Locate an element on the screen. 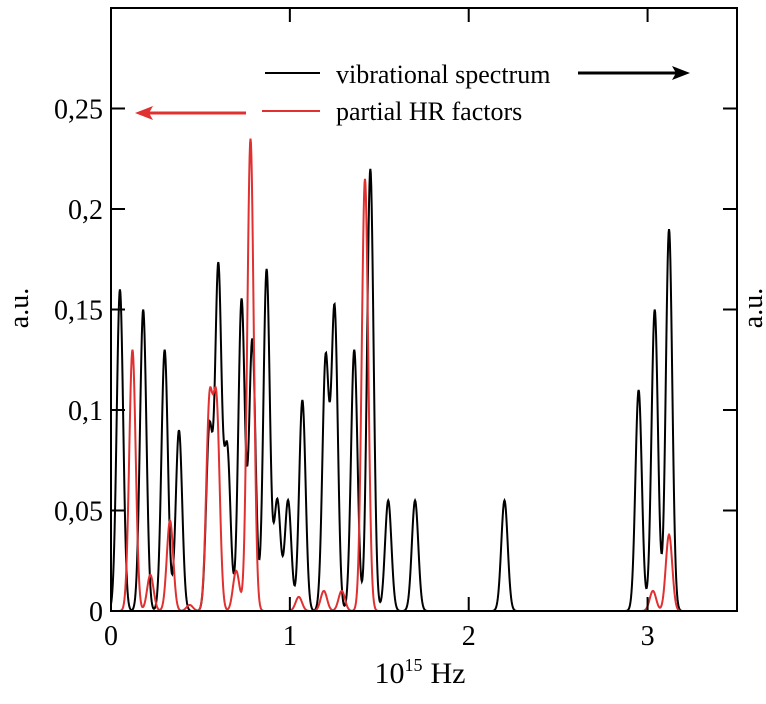 The image size is (766, 704). x-axis-label-exponent: 15 is located at coordinates (414, 665).